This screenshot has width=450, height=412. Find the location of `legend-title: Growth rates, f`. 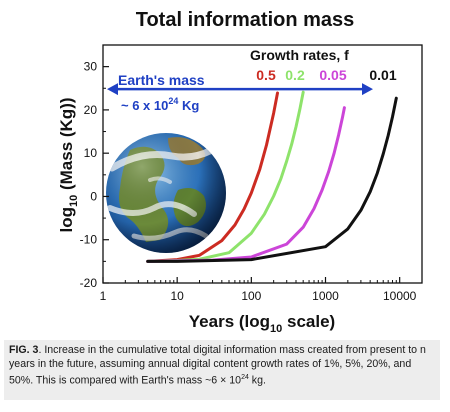

legend-title: Growth rates, f is located at coordinates (299, 55).